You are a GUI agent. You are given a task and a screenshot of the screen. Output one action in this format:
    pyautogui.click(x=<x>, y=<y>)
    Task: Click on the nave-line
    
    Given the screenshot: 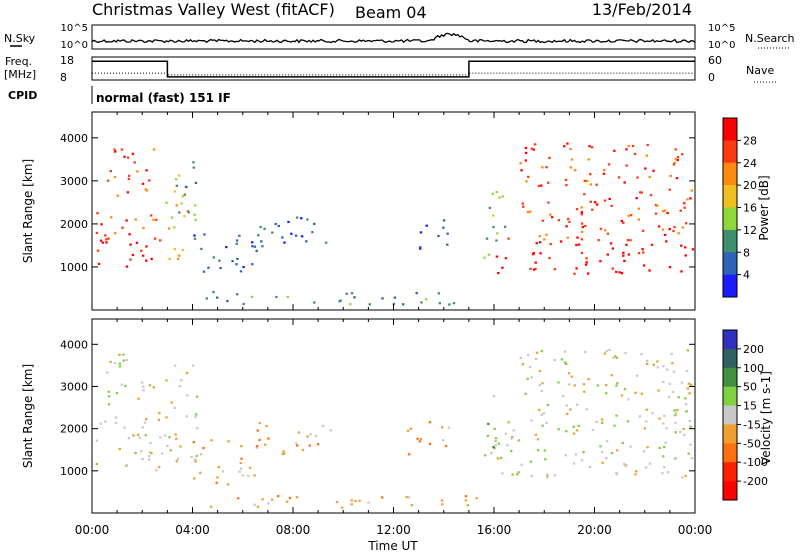 What is the action you would take?
    pyautogui.click(x=393, y=74)
    